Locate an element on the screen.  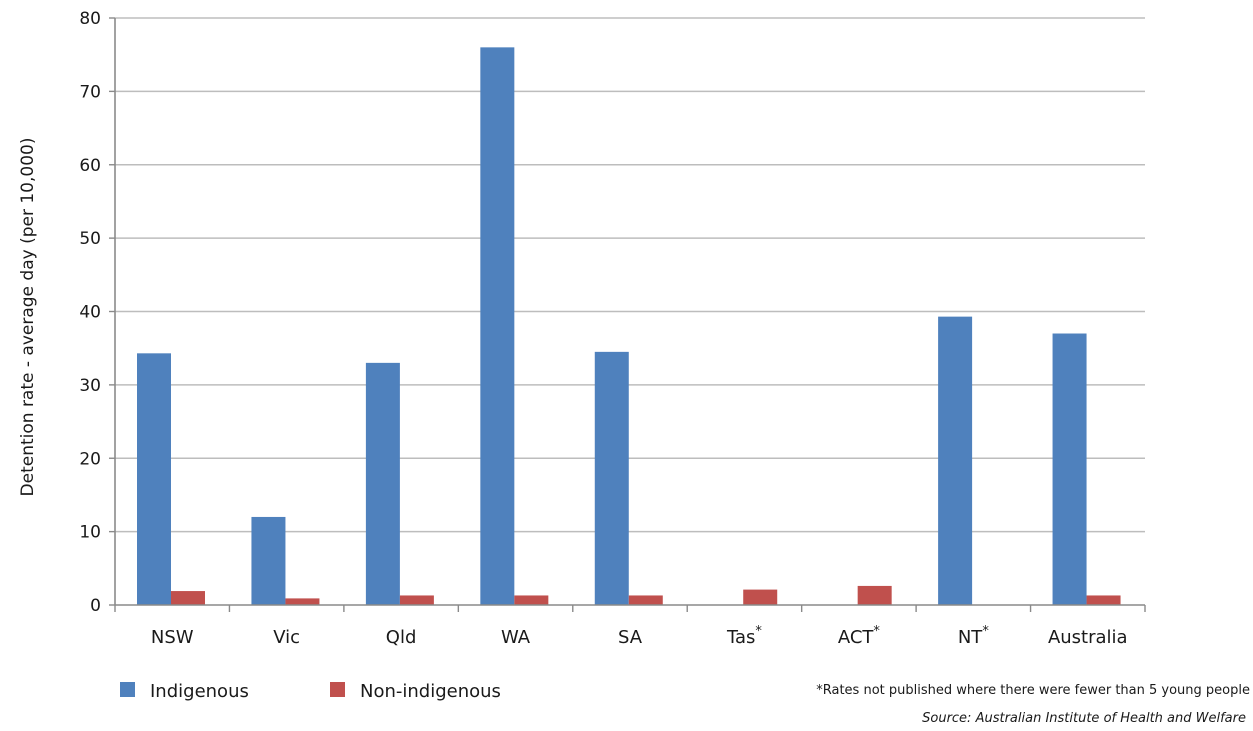
x-tick-label: NT* is located at coordinates (973, 636).